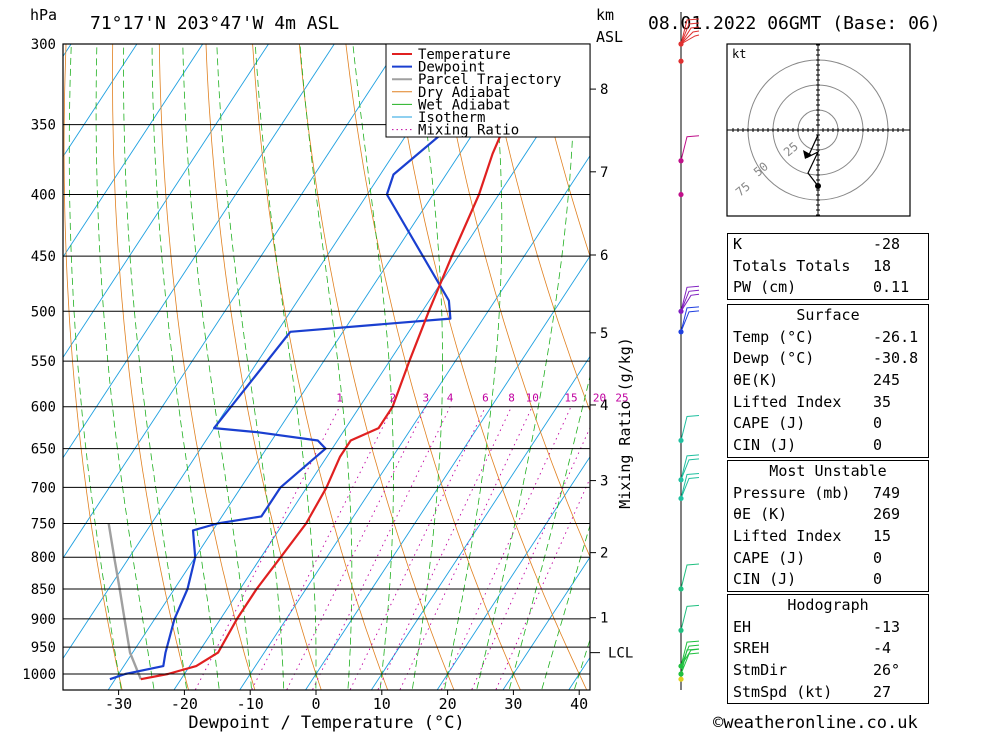 Image resolution: width=1000 pixels, height=733 pixels. What do you see at coordinates (828, 471) in the screenshot?
I see `most-unstable-title: Most Unstable` at bounding box center [828, 471].